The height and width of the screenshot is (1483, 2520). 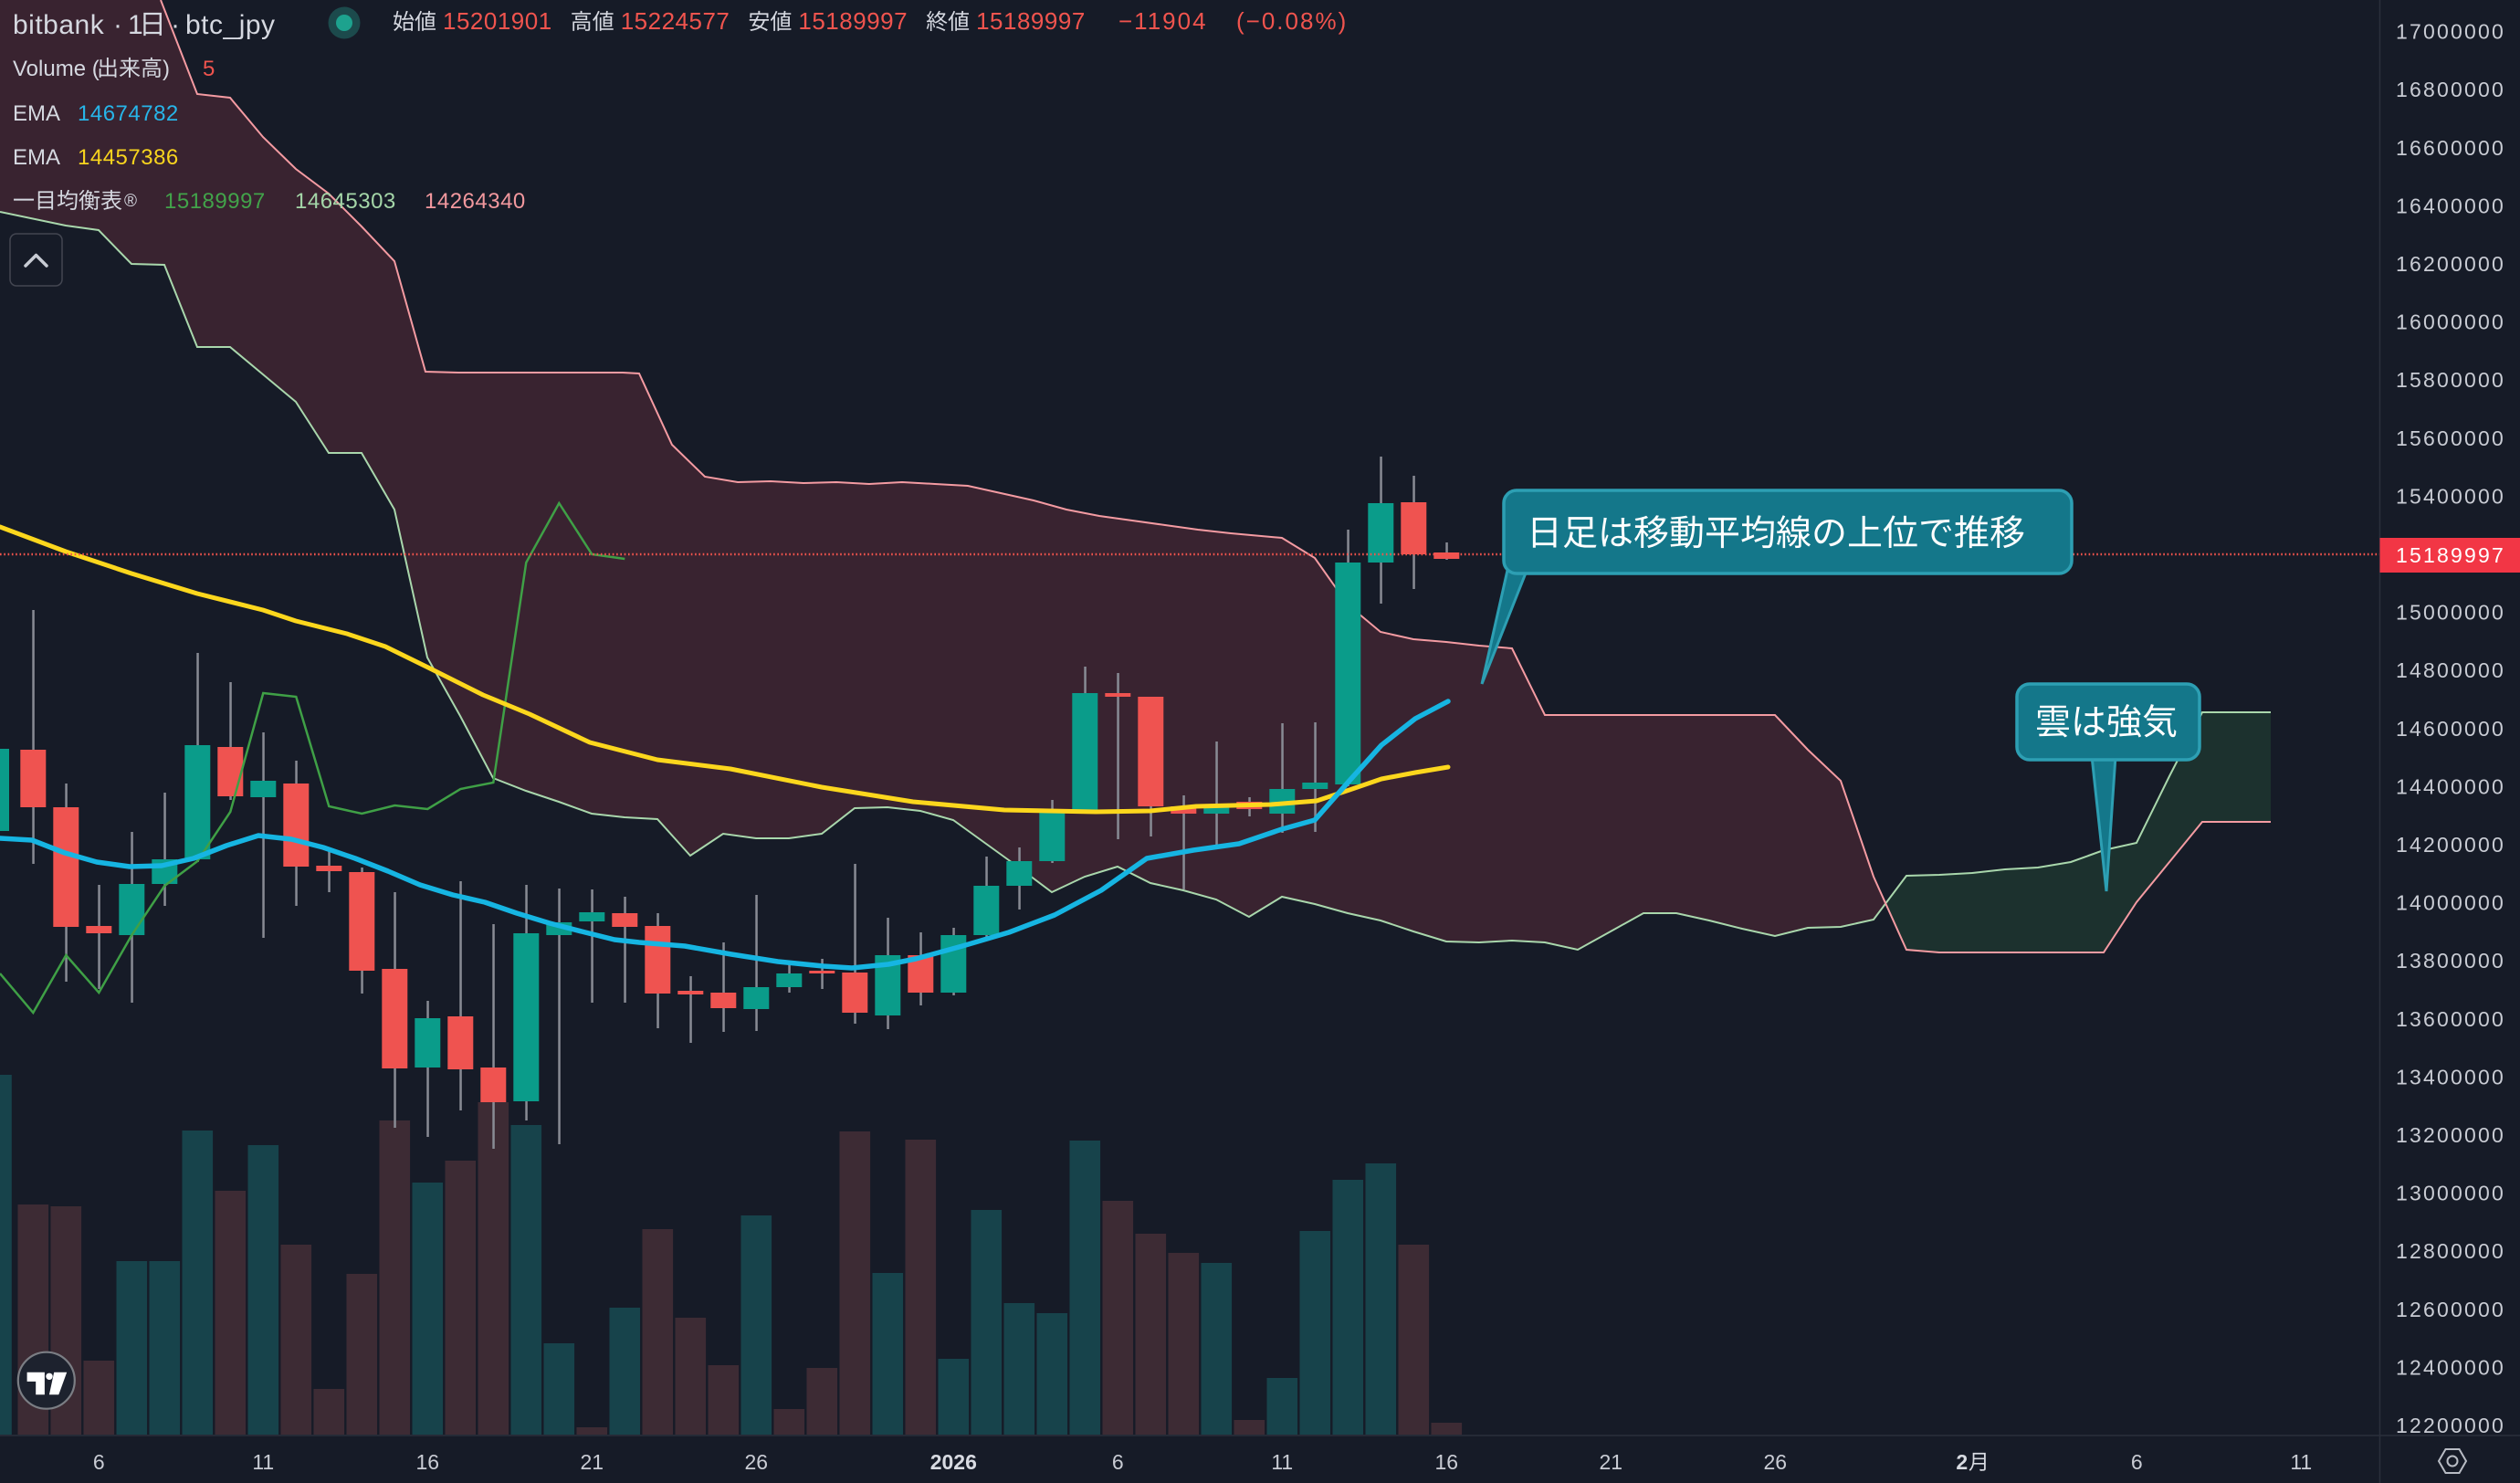 What do you see at coordinates (2450, 786) in the screenshot?
I see `svg-text: 14400000` at bounding box center [2450, 786].